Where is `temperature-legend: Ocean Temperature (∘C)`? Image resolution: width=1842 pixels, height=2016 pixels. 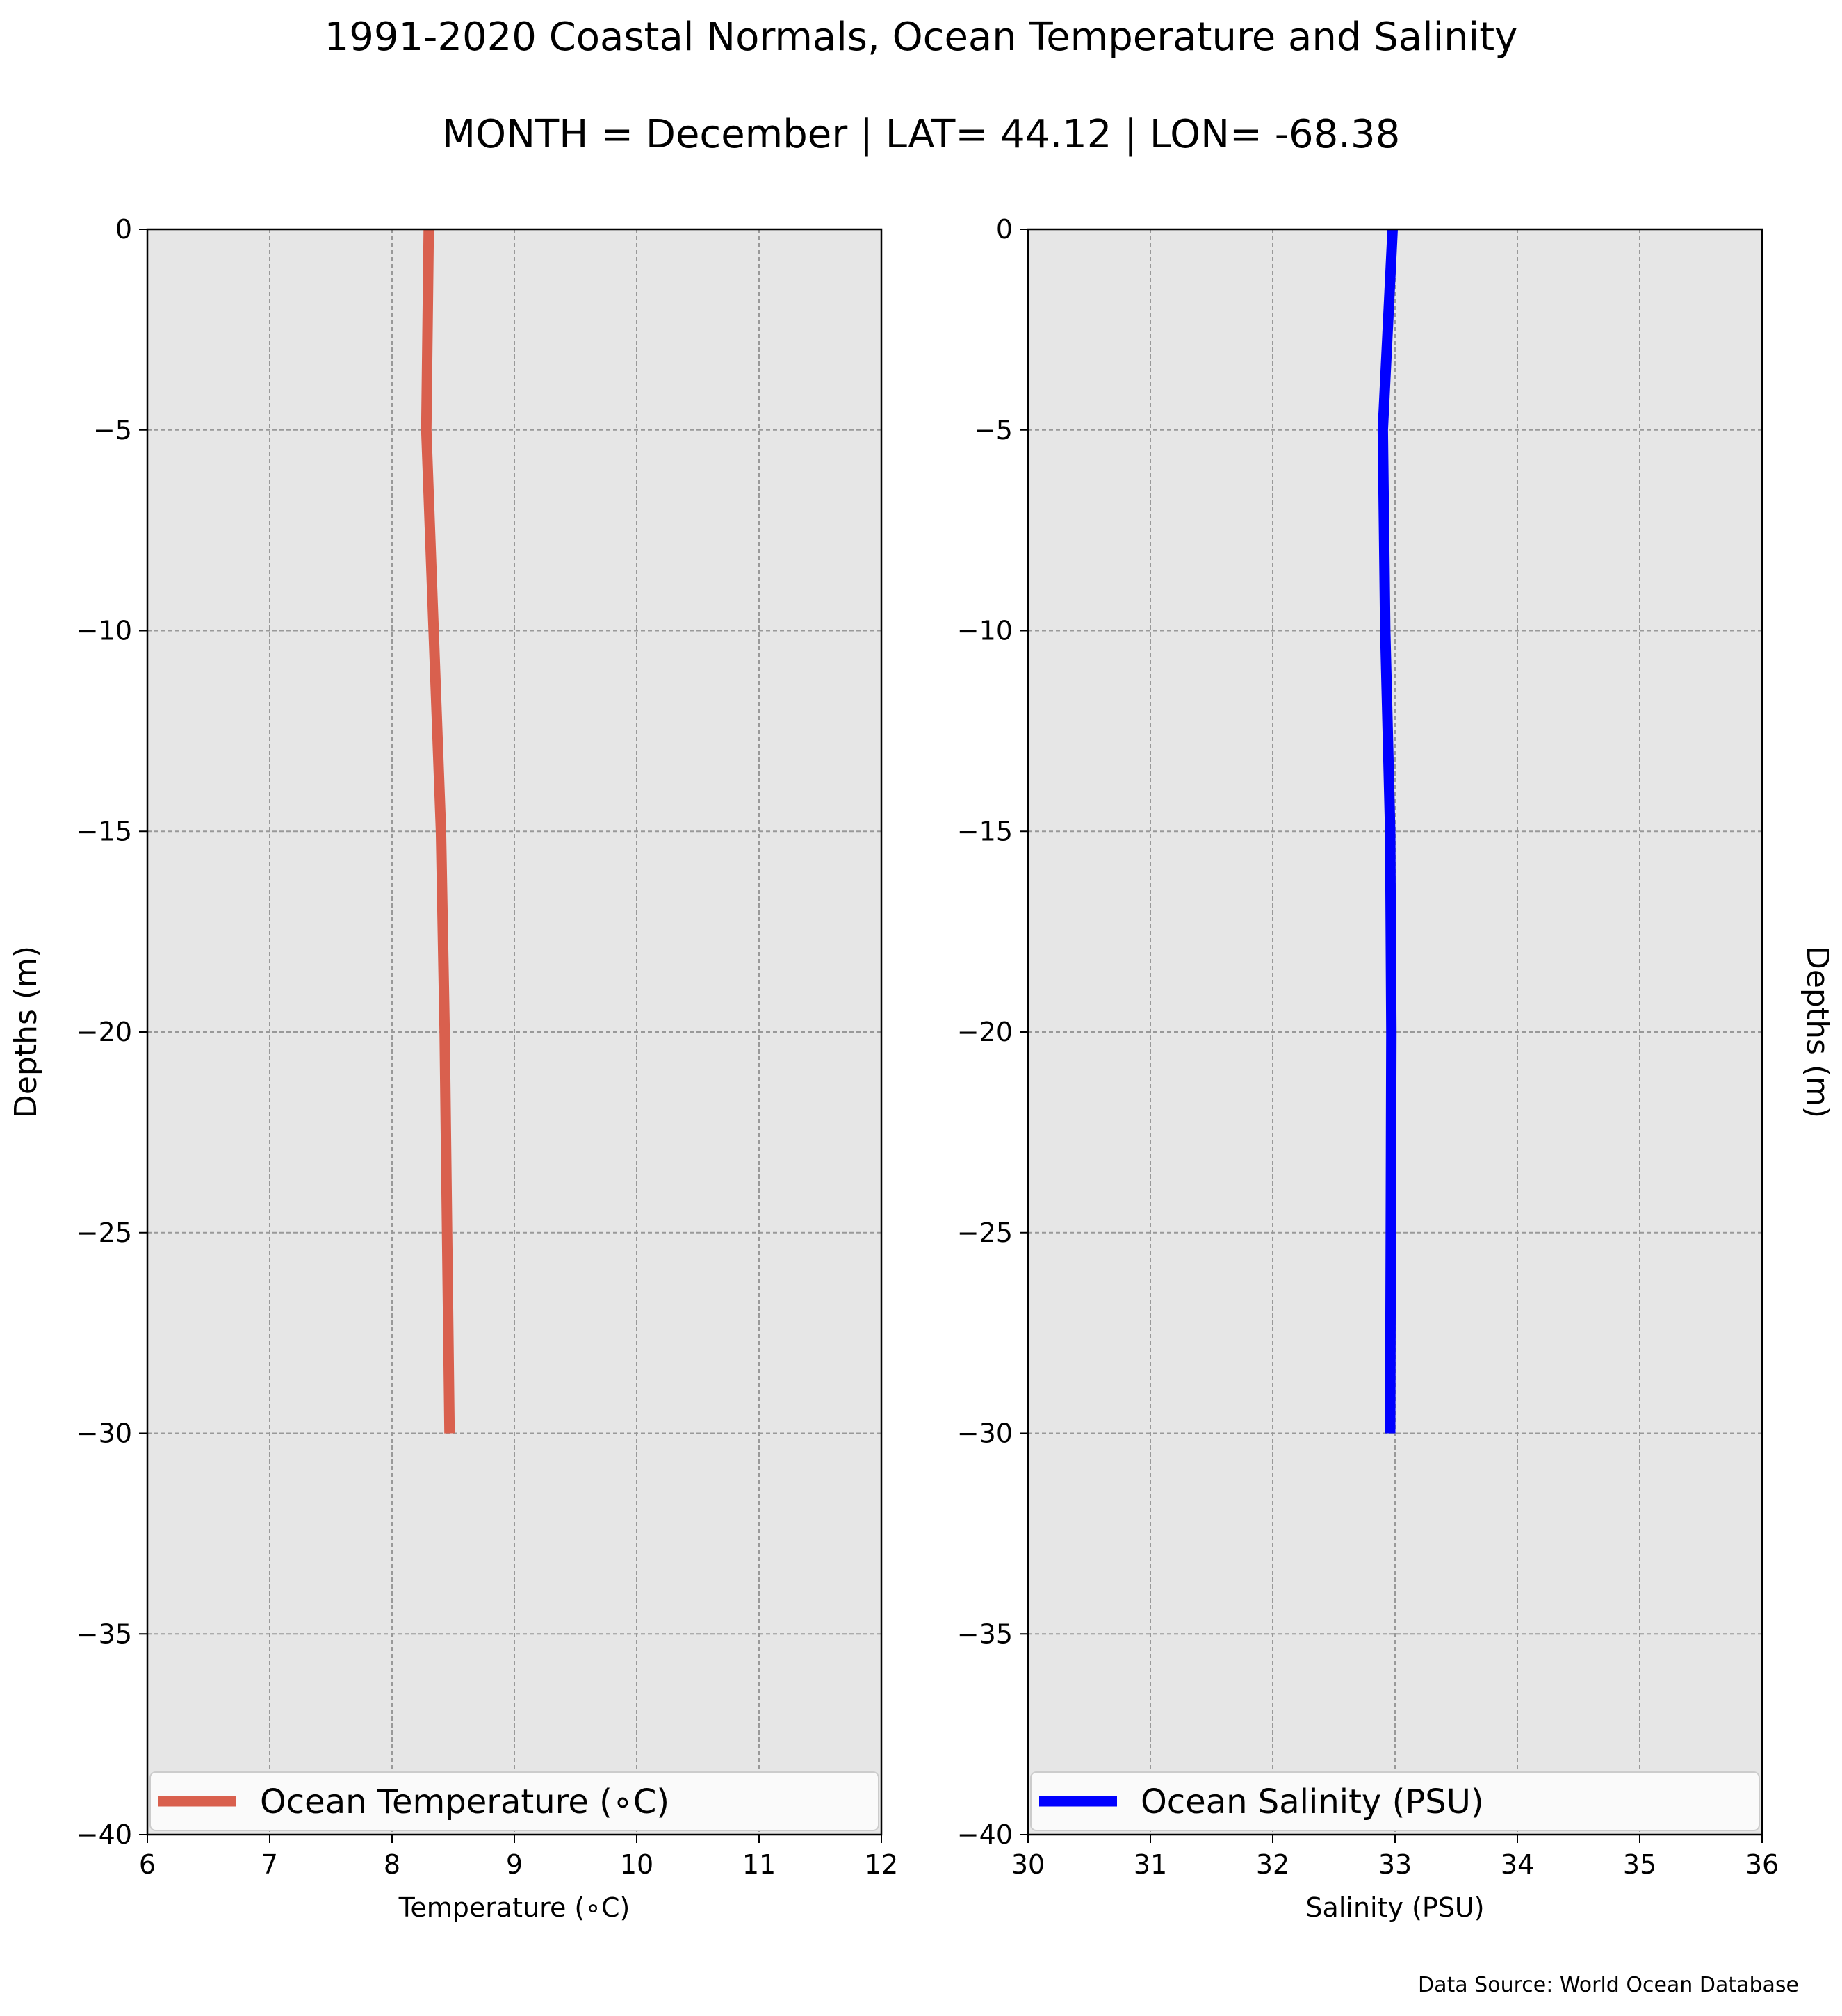
temperature-legend: Ocean Temperature (∘C) is located at coordinates (514, 1801).